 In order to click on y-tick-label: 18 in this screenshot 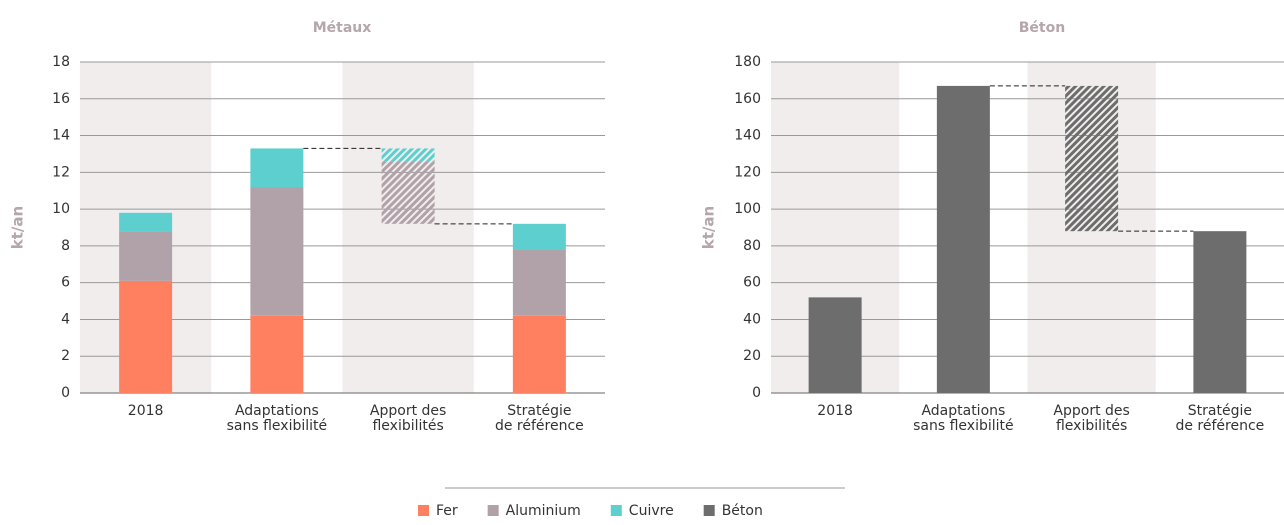, I will do `click(61, 62)`.